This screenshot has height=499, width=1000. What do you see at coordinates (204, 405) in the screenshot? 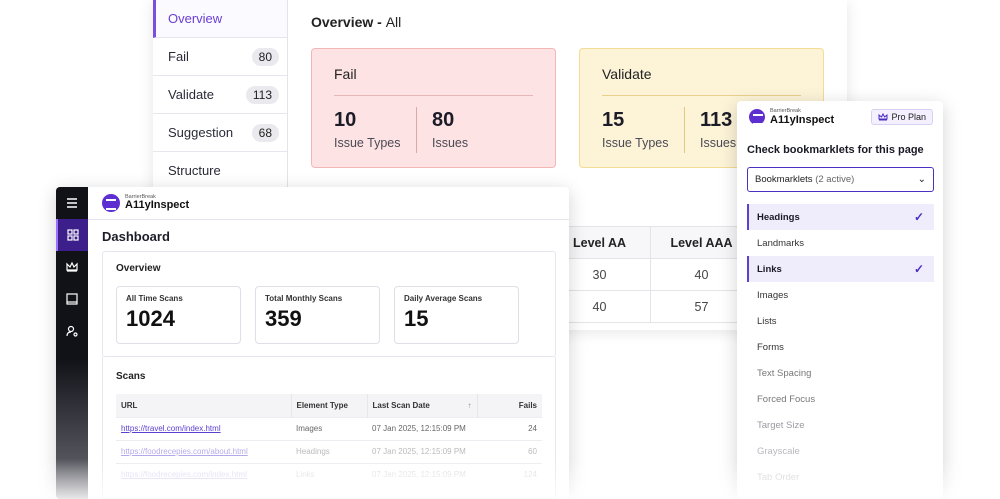
I see `column-header-url: URL` at bounding box center [204, 405].